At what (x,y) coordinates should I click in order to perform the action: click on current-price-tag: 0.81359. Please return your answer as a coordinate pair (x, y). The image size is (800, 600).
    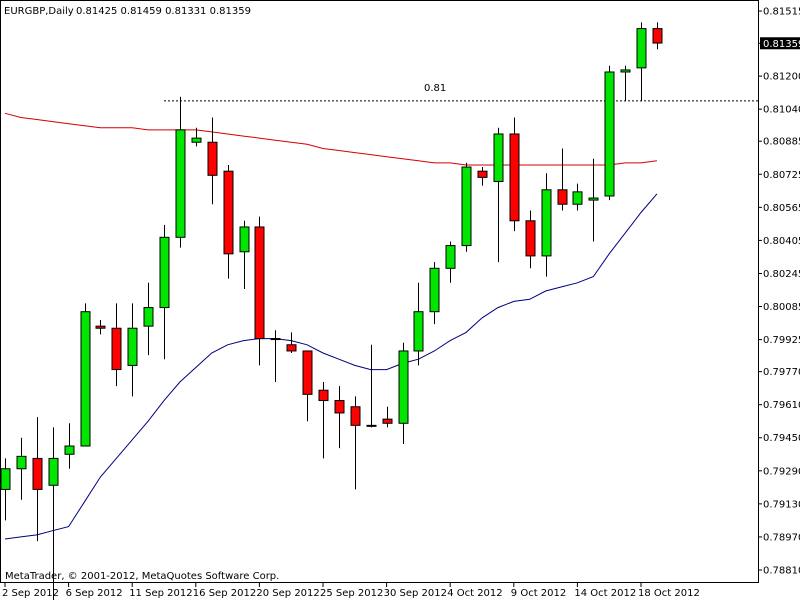
    Looking at the image, I should click on (780, 43).